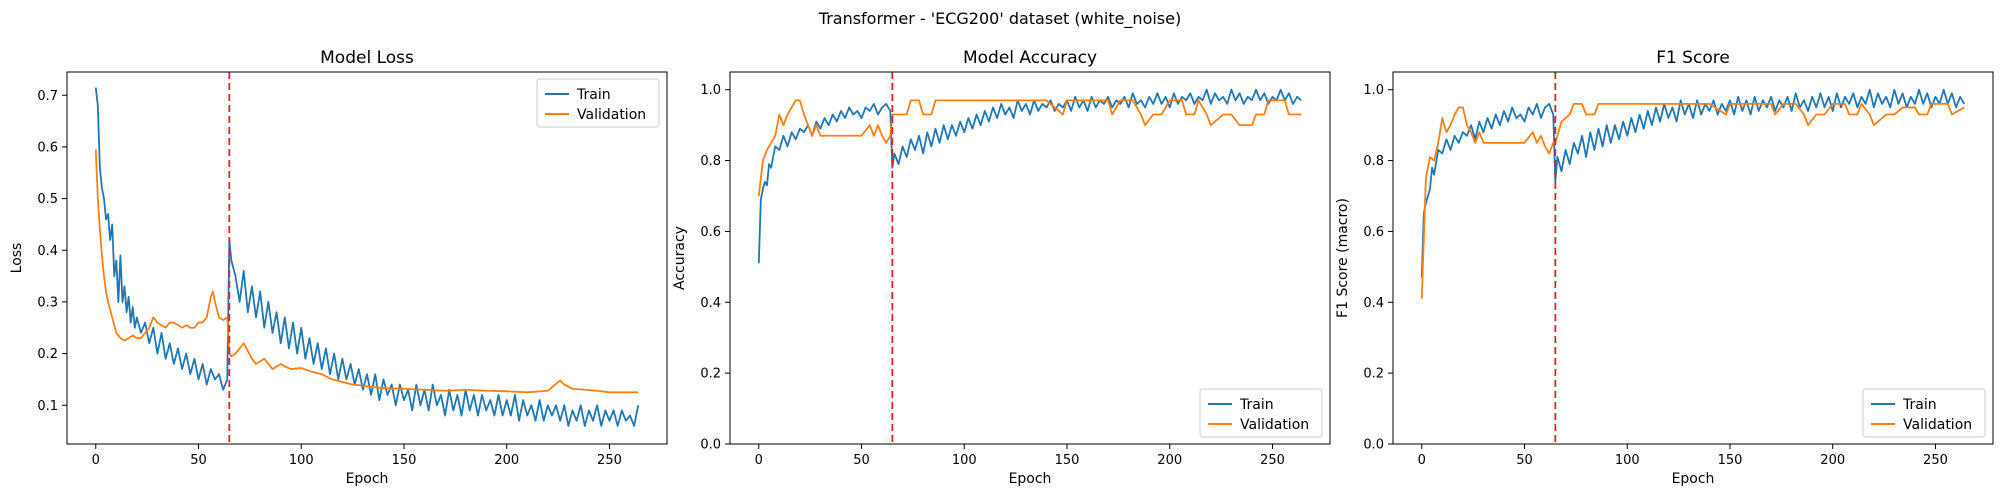 The image size is (2000, 500). I want to click on chart-title: Model Loss, so click(367, 58).